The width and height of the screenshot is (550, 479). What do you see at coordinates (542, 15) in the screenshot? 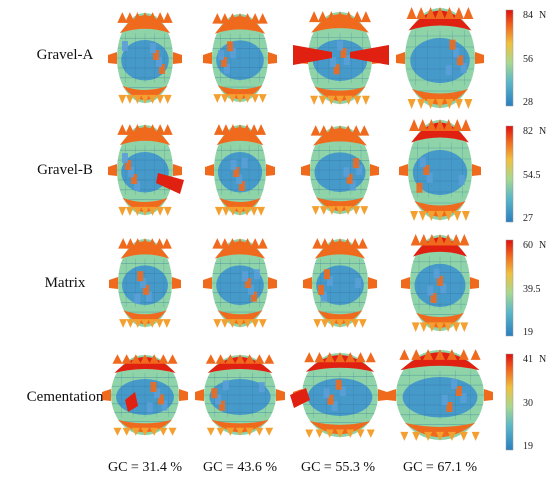
I see `colorbar-1-unit: N` at bounding box center [542, 15].